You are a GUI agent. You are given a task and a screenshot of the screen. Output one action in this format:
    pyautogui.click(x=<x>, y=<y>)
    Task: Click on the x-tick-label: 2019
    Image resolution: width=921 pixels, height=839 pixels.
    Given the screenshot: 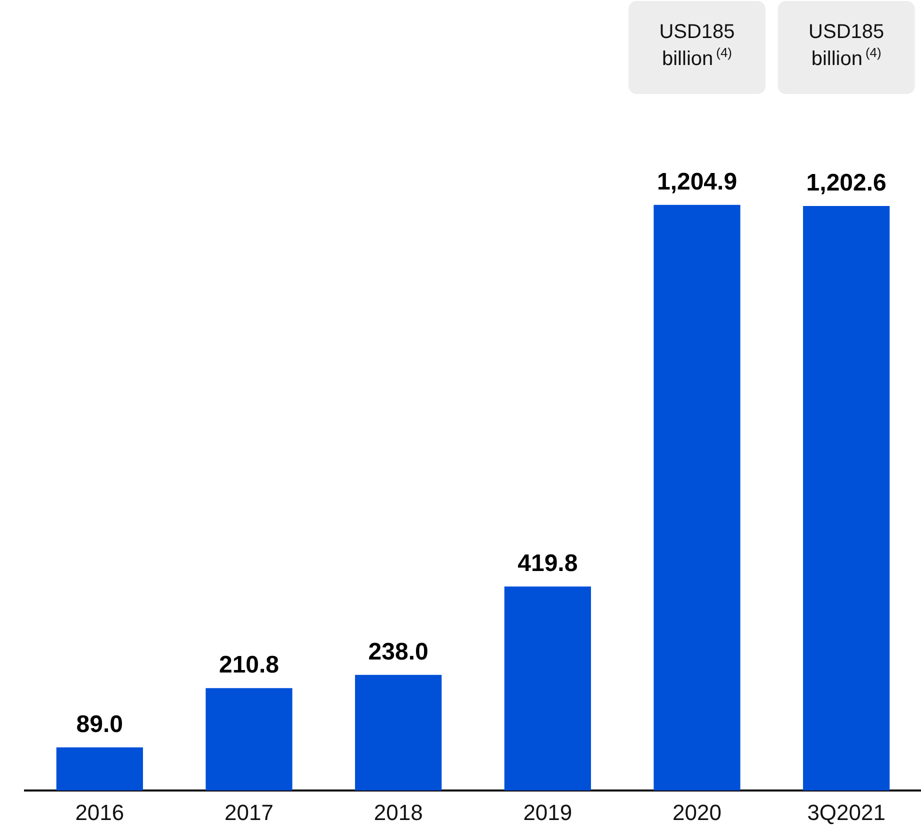 What is the action you would take?
    pyautogui.click(x=547, y=812)
    